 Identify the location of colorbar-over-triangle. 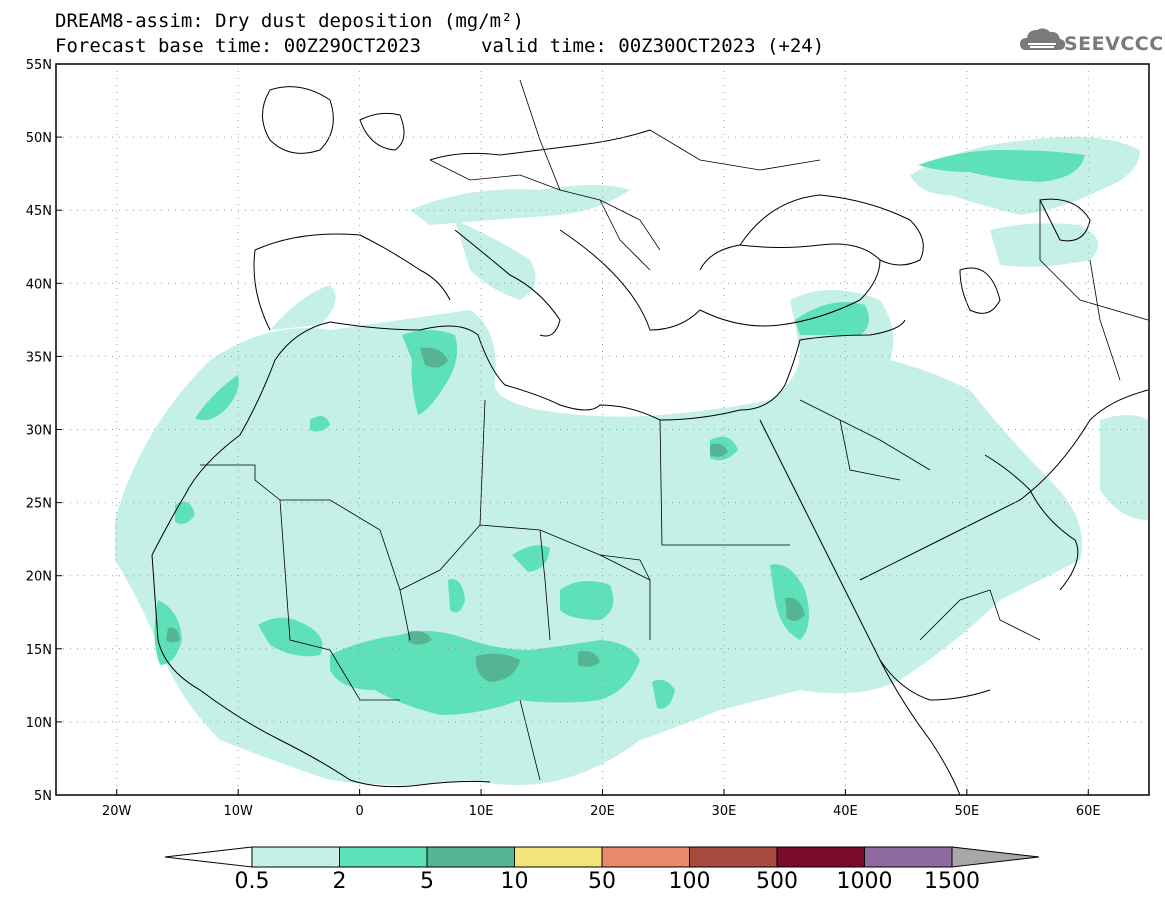
(995, 857).